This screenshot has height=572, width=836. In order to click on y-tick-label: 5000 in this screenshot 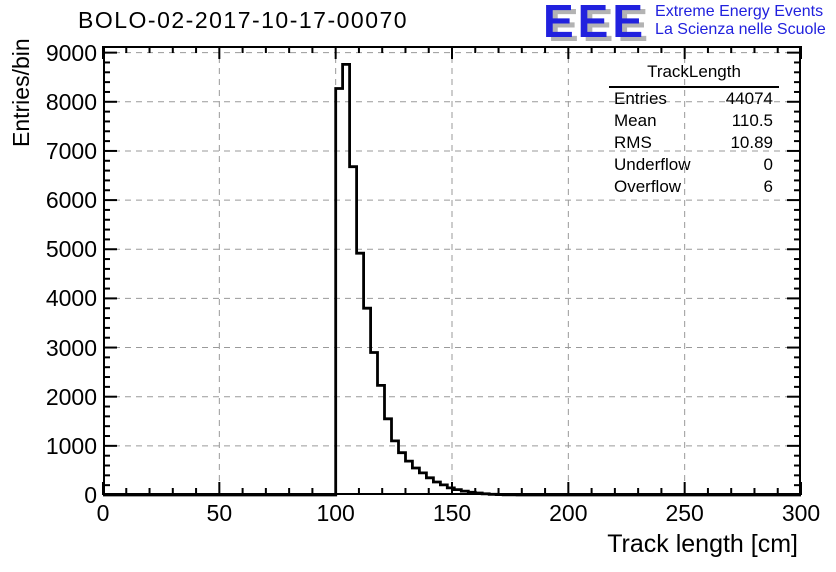, I will do `click(71, 249)`.